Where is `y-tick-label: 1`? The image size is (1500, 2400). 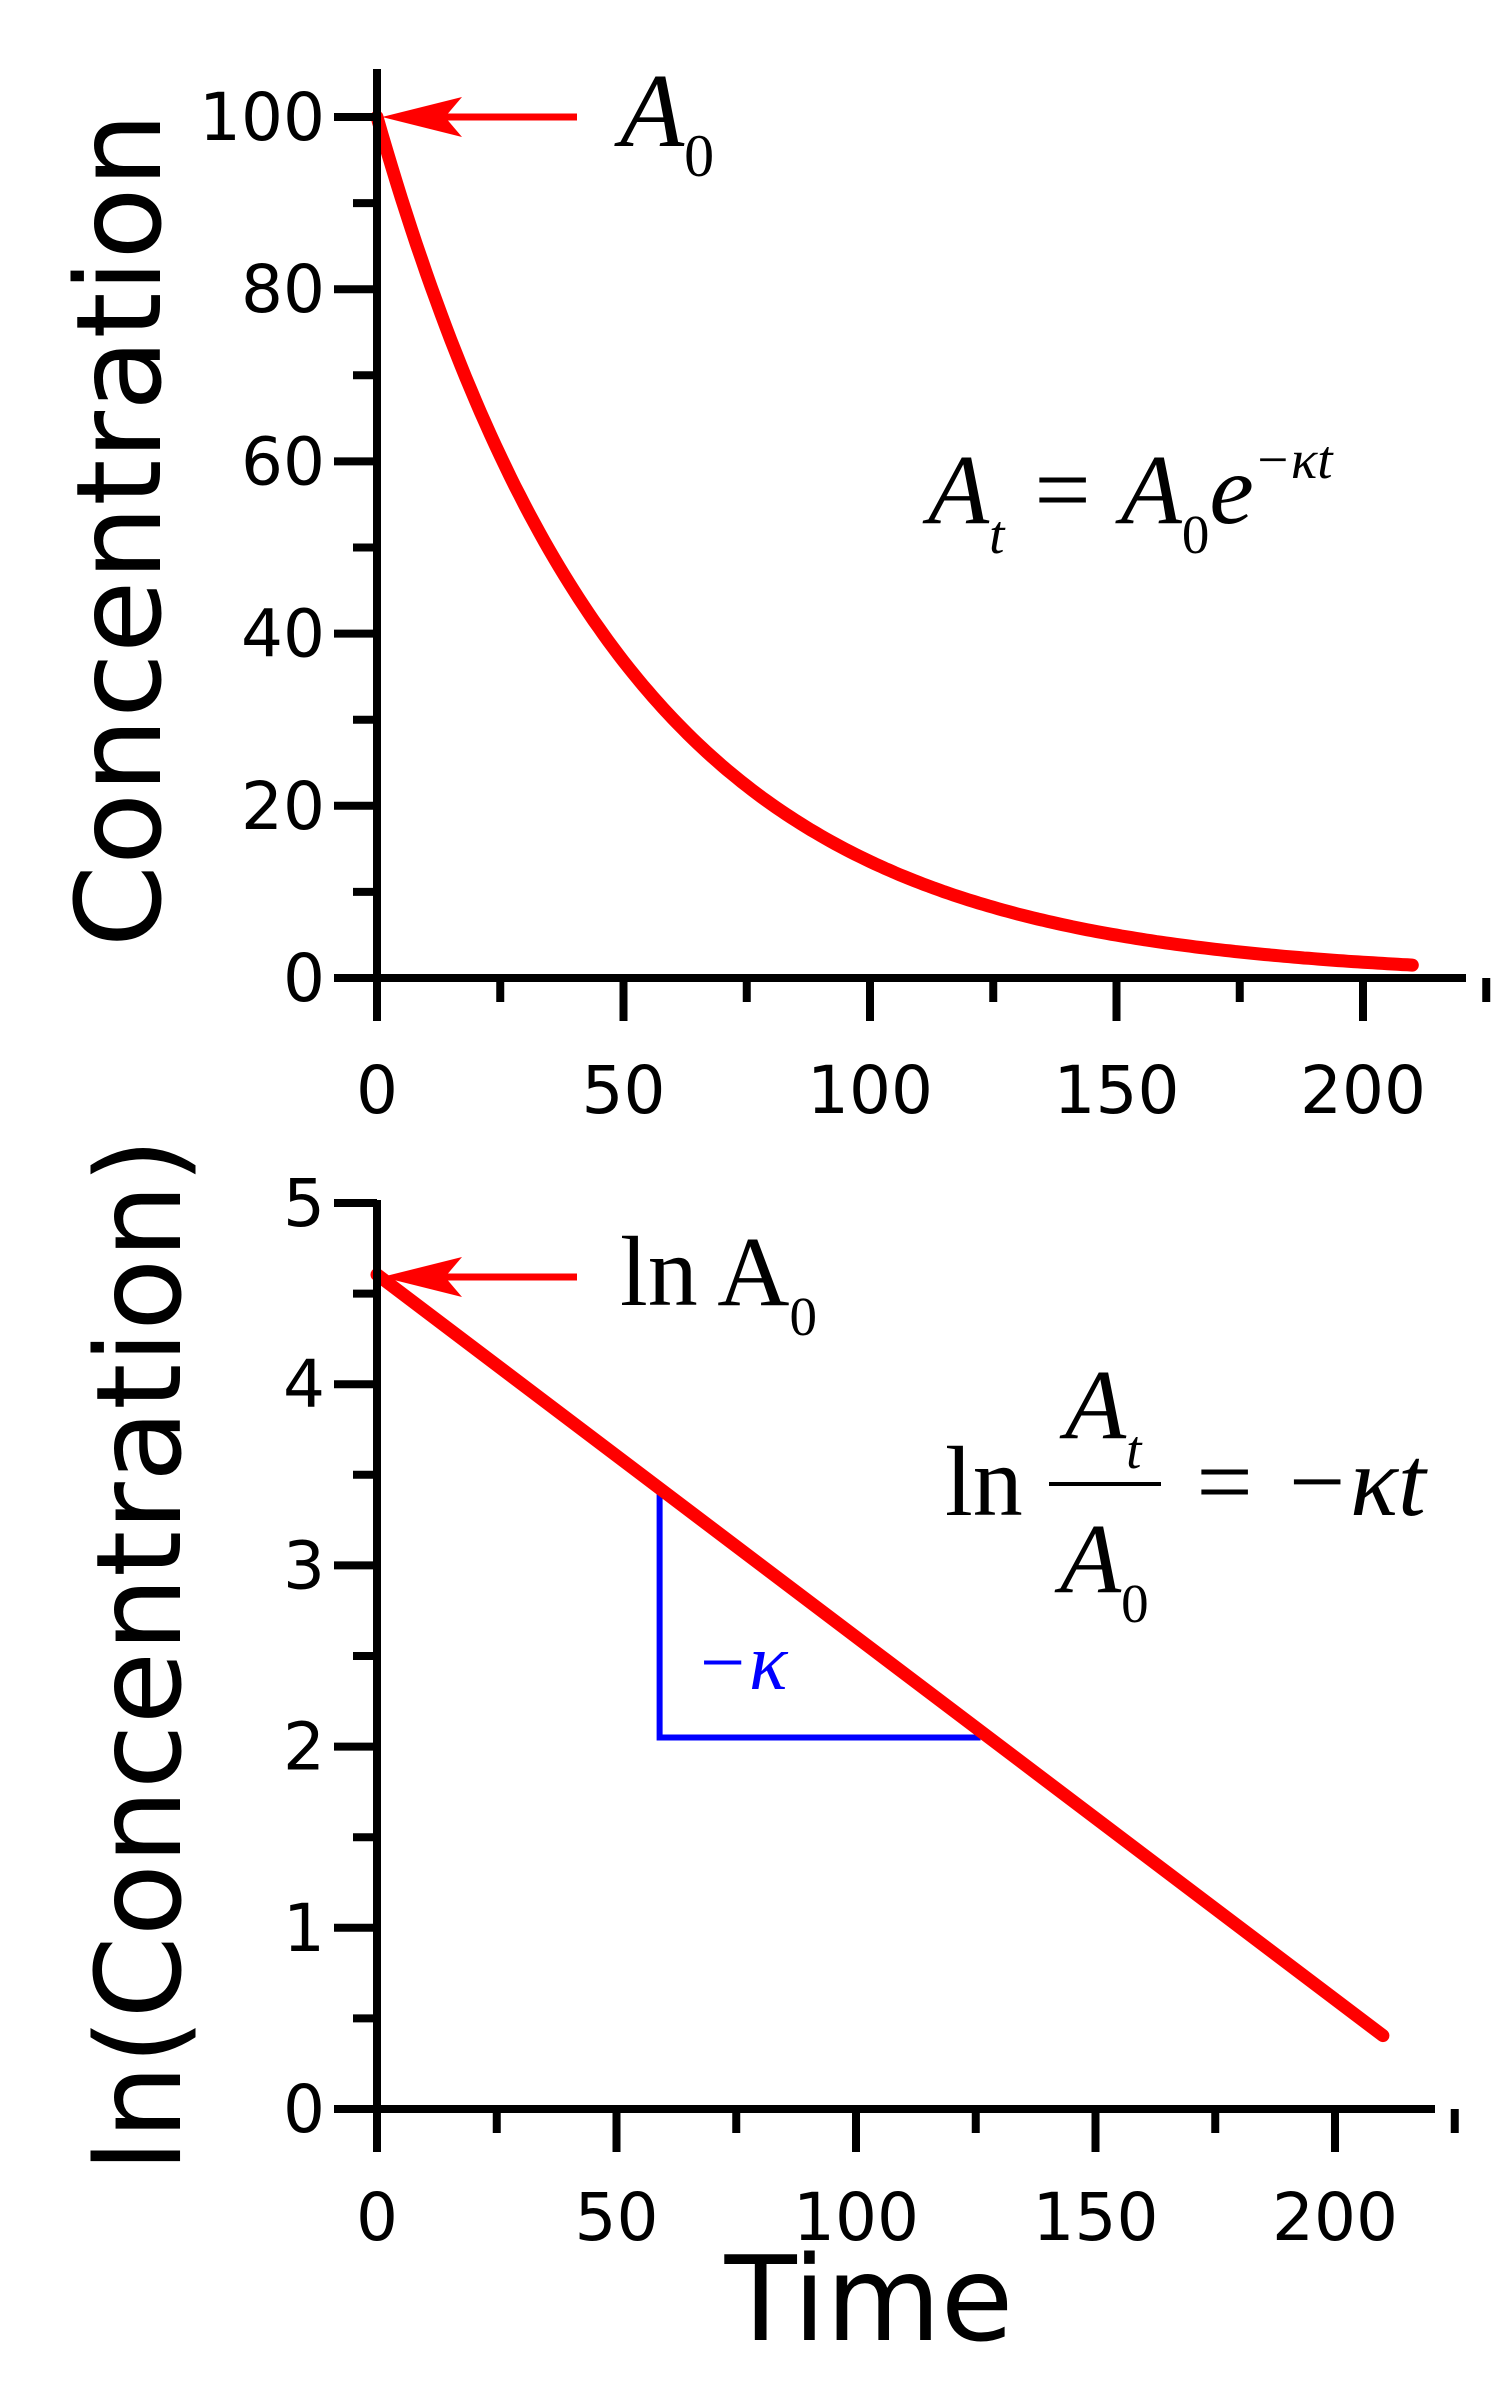 y-tick-label: 1 is located at coordinates (304, 1928).